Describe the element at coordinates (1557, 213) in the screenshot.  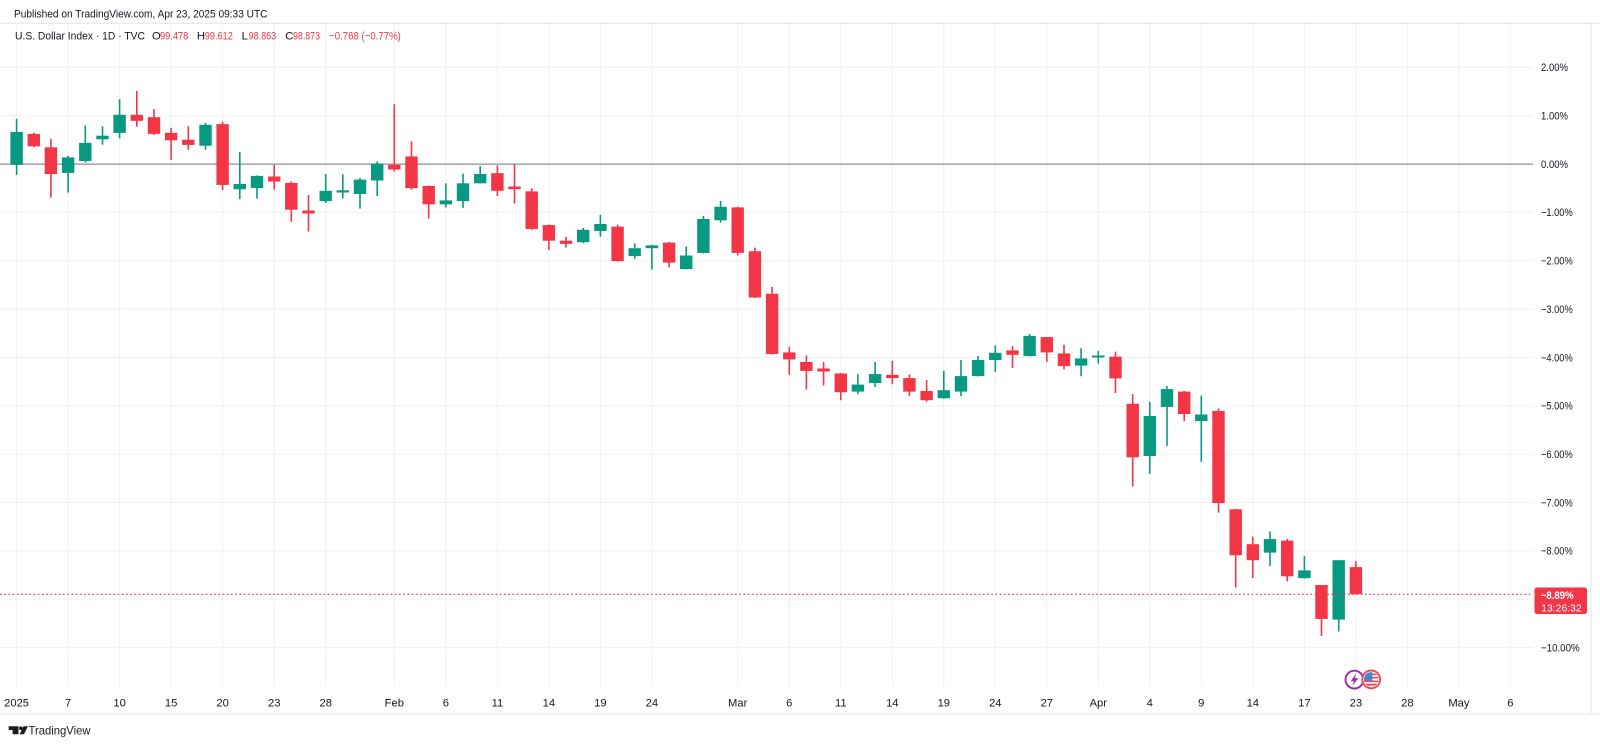
I see `svg-text: −1.00%` at that location.